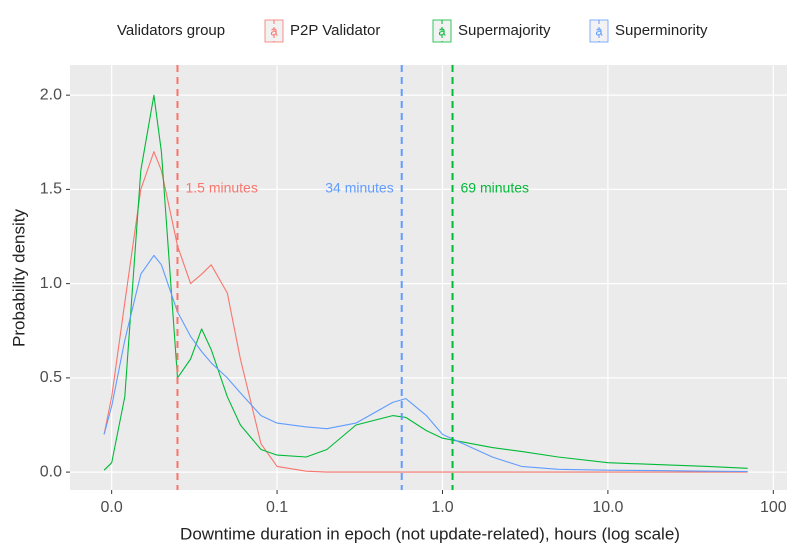  What do you see at coordinates (661, 30) in the screenshot?
I see `legend-label: Superminority` at bounding box center [661, 30].